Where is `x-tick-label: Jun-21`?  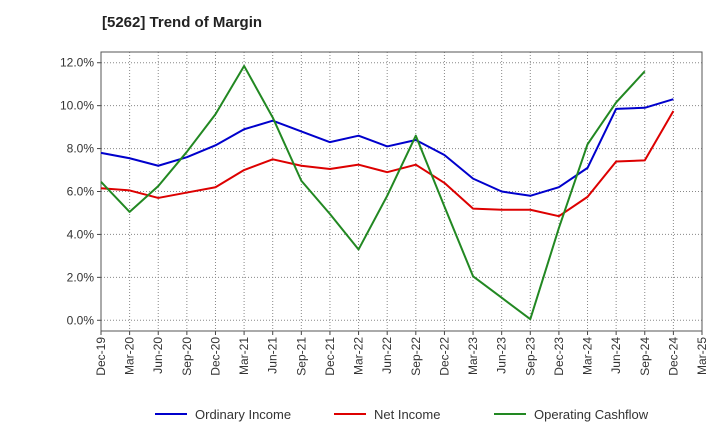
x-tick-label: Jun-21 is located at coordinates (273, 355).